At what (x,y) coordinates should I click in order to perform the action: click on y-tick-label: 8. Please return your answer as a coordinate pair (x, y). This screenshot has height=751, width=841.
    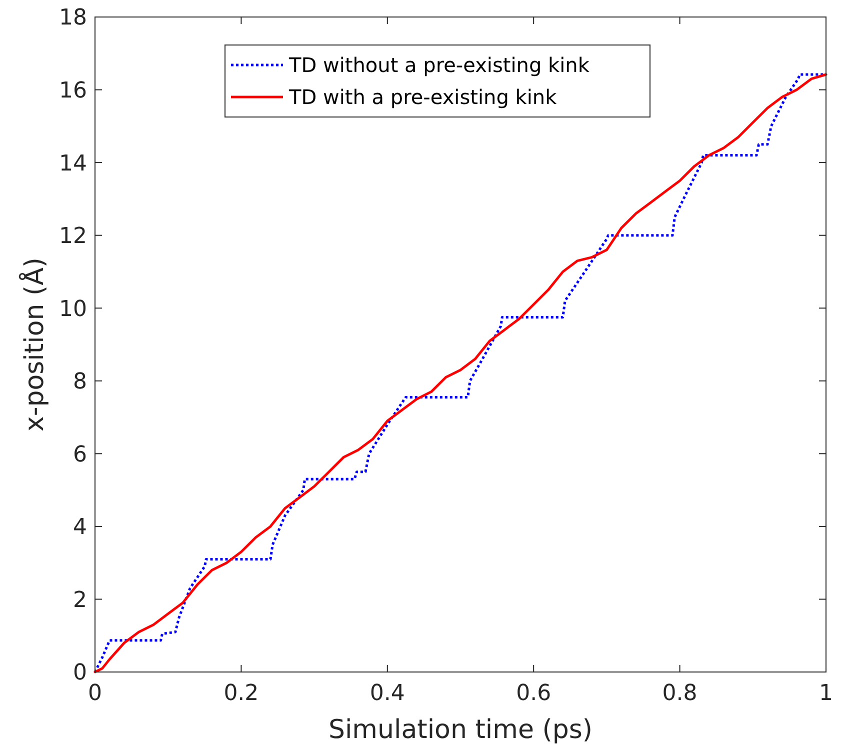
    Looking at the image, I should click on (80, 382).